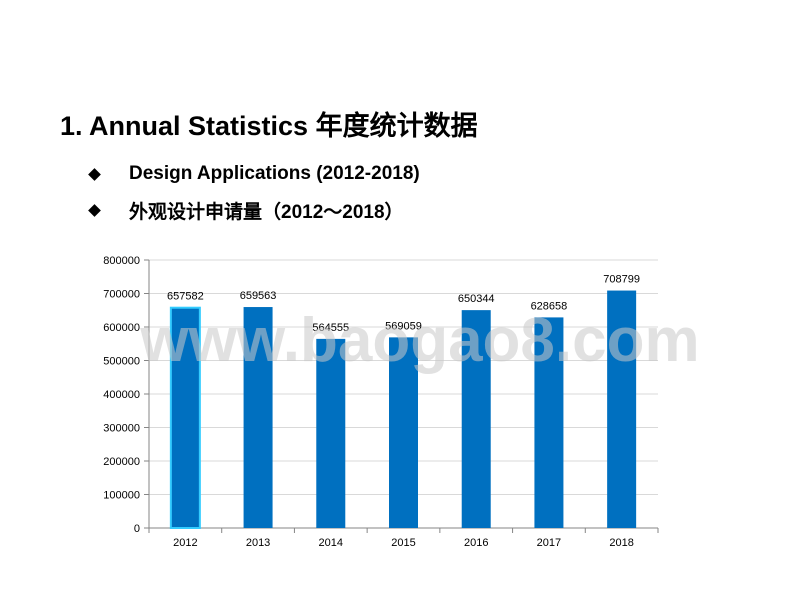 Image resolution: width=800 pixels, height=600 pixels. What do you see at coordinates (274, 173) in the screenshot?
I see `bullet-text: Design Applications (2012-2018)` at bounding box center [274, 173].